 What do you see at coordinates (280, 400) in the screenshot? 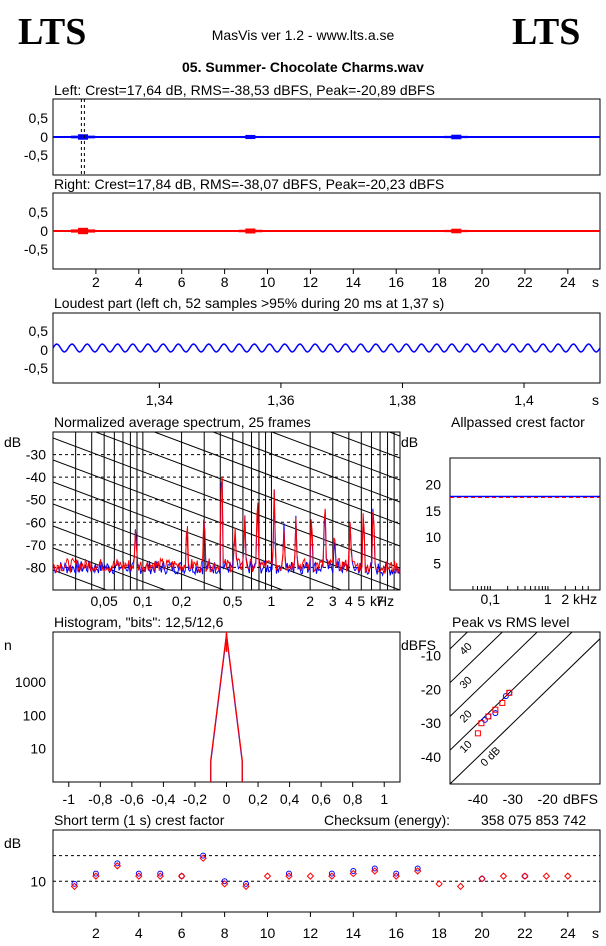
I see `loudest-xtick-1: 1,36` at bounding box center [280, 400].